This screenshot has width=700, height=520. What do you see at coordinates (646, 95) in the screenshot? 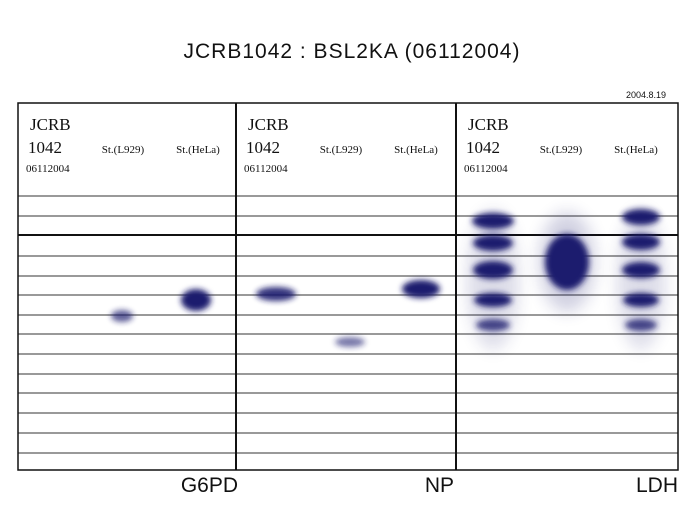
I see `date: 2004.8.19` at bounding box center [646, 95].